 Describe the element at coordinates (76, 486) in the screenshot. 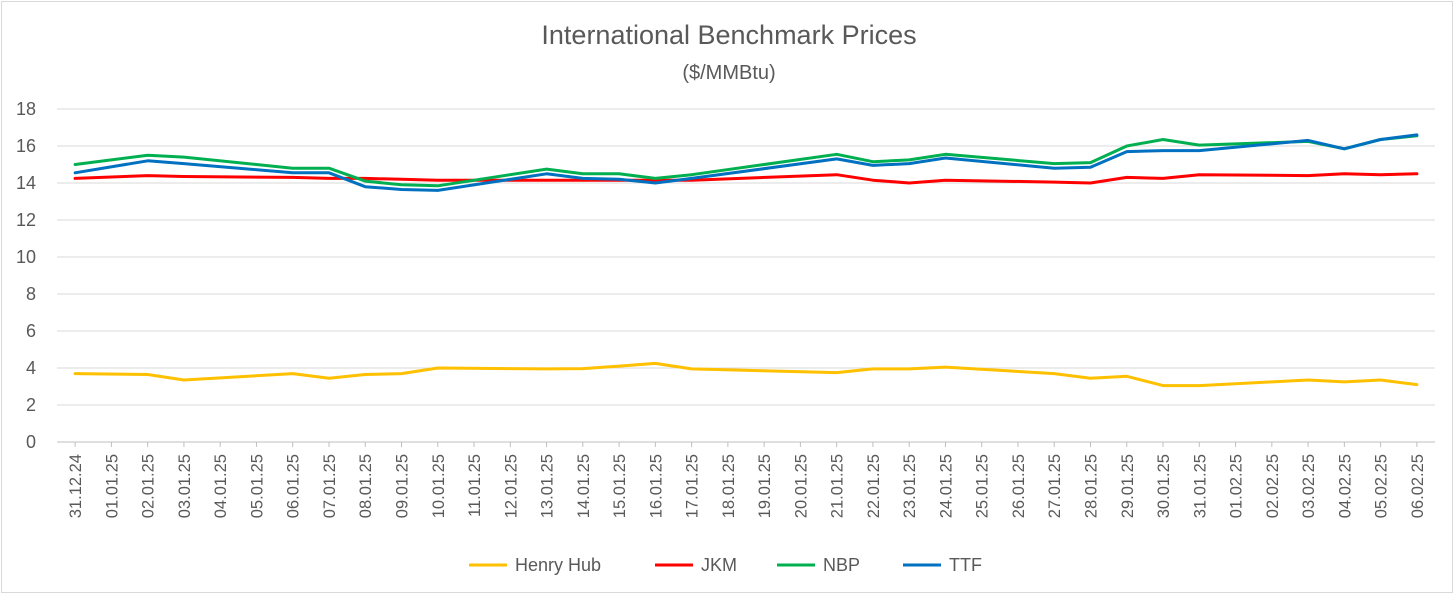

I see `x-tick-label: 31.12.24` at that location.